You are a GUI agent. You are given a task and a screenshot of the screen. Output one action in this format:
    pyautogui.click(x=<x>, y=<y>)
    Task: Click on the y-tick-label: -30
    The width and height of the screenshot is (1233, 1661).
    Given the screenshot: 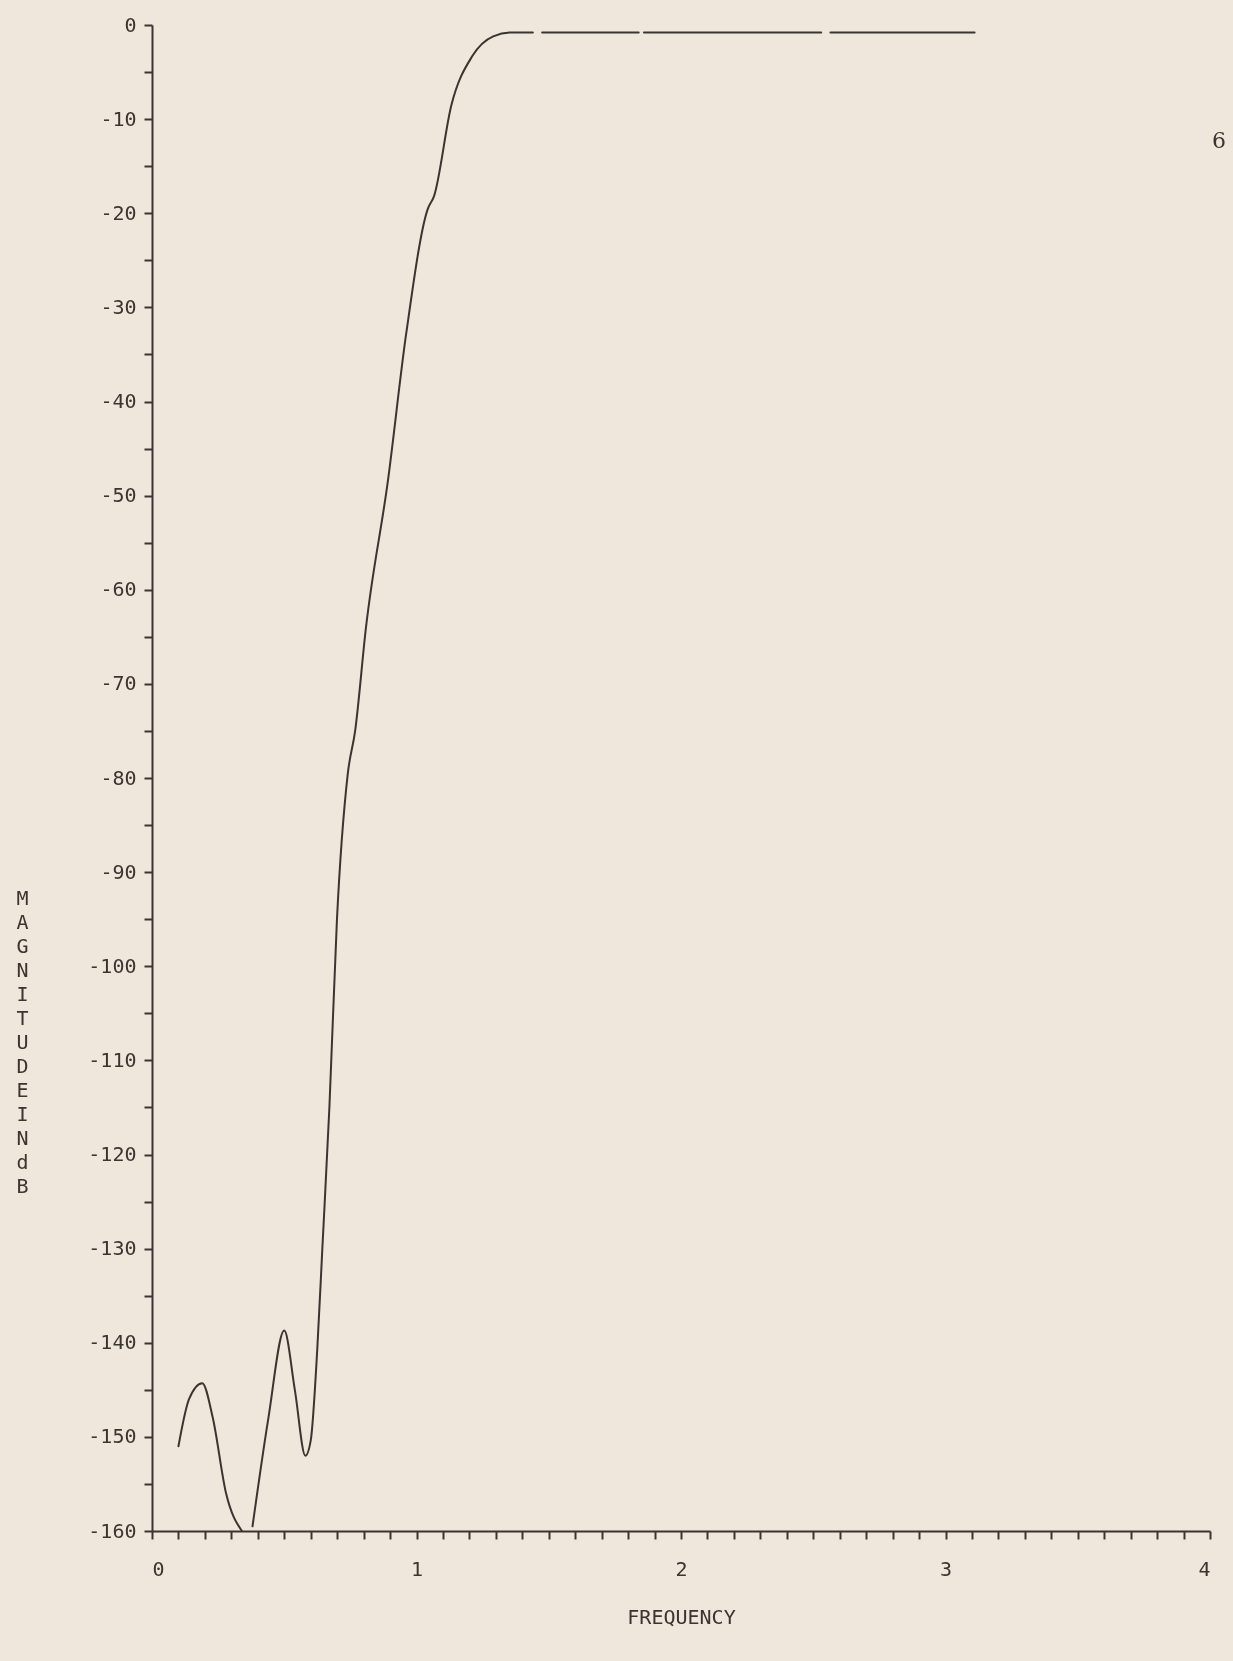 What is the action you would take?
    pyautogui.click(x=118, y=306)
    